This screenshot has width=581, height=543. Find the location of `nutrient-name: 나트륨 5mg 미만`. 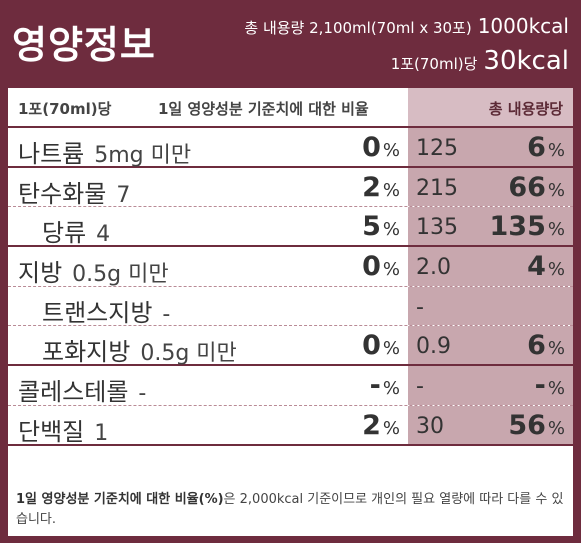

nutrient-name: 나트륨 5mg 미만 is located at coordinates (105, 154).